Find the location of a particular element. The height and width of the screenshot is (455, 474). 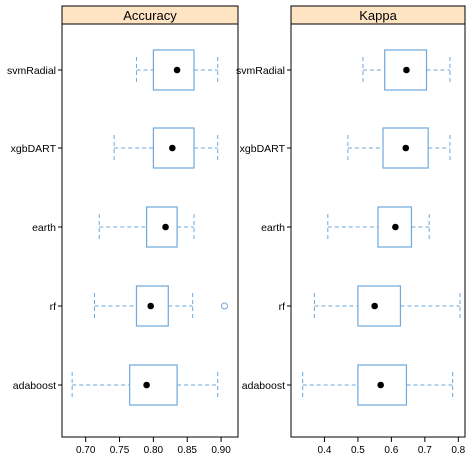

x-tick-label: 0.5 is located at coordinates (358, 450).